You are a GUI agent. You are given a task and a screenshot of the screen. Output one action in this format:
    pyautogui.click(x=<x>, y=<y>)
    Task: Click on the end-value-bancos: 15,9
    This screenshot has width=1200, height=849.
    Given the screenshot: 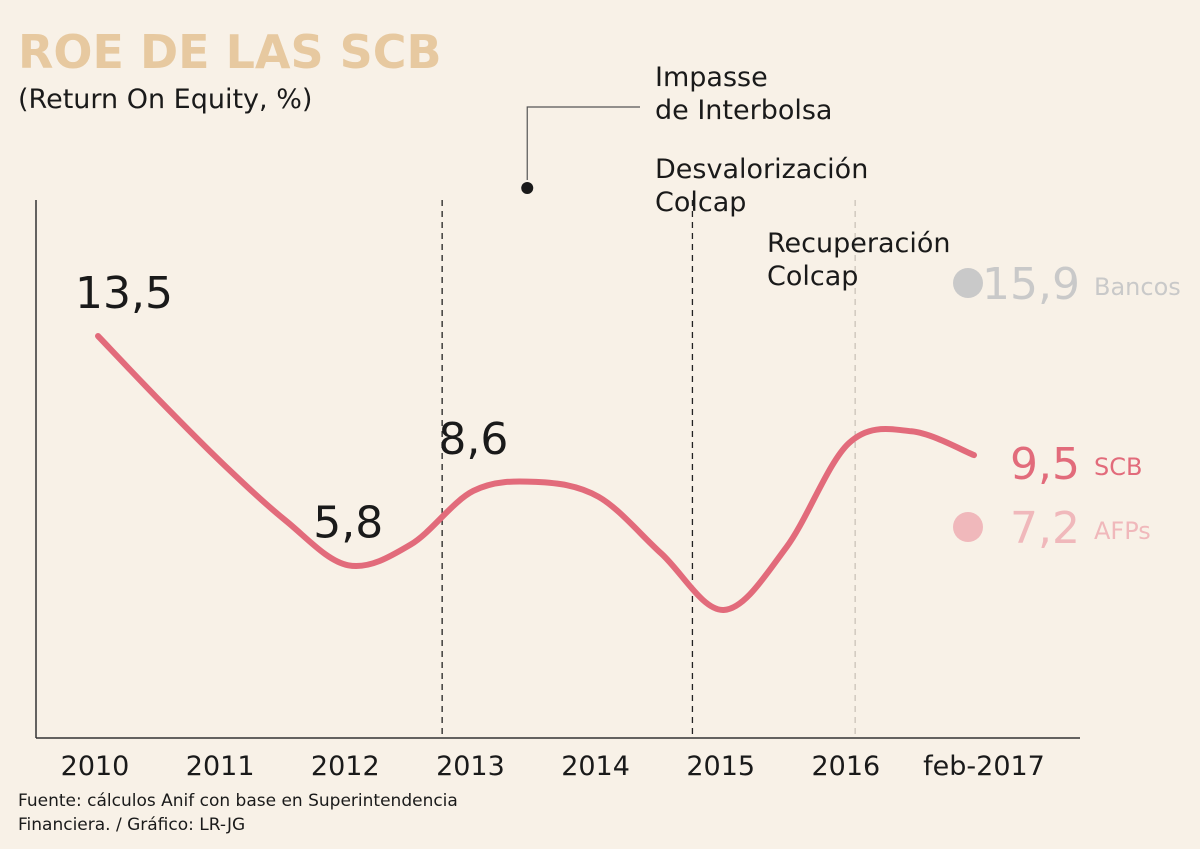 What is the action you would take?
    pyautogui.click(x=1031, y=284)
    